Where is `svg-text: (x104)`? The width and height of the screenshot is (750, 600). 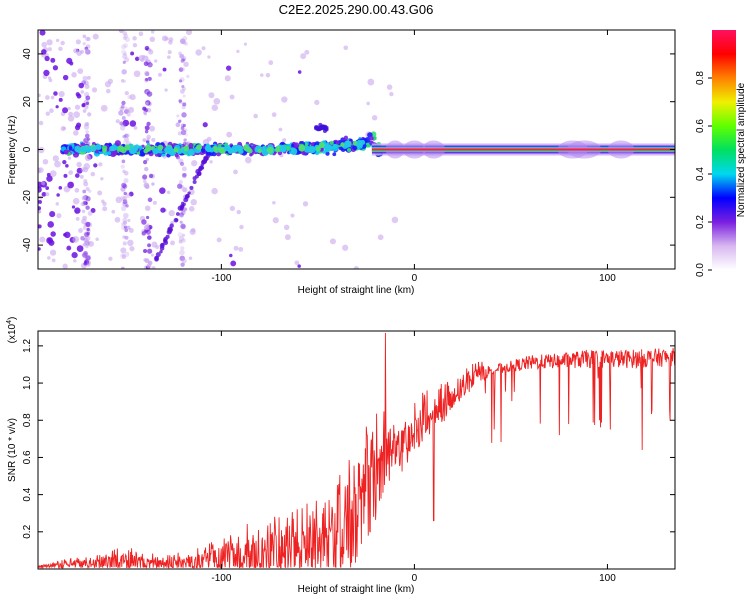 svg-text: (x104) is located at coordinates (12, 330).